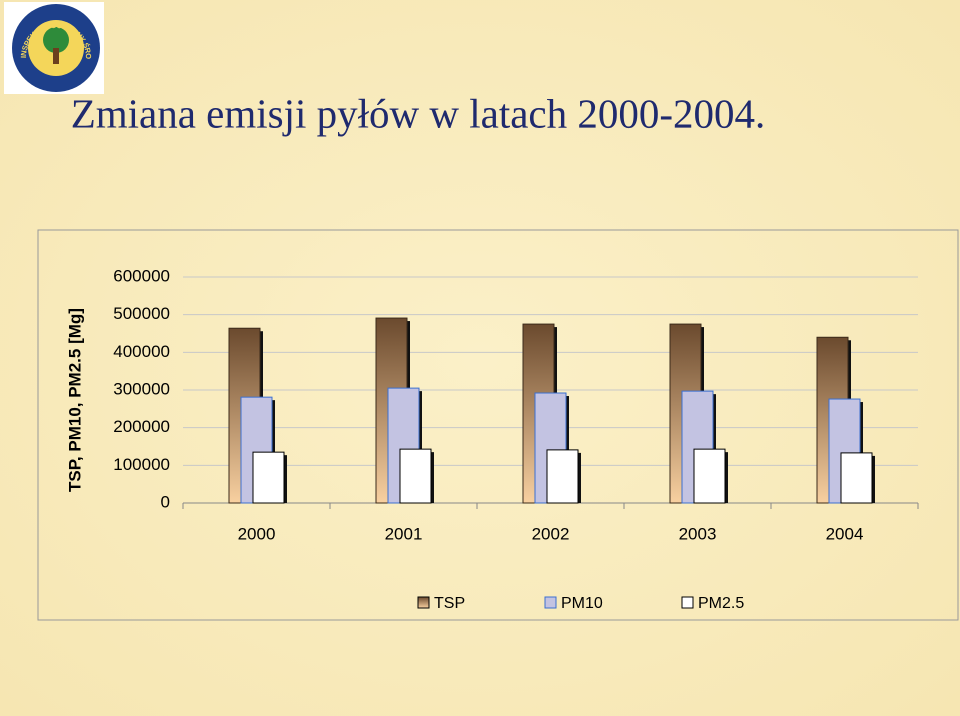  Describe the element at coordinates (141, 351) in the screenshot. I see `y-tick-label: 400000` at that location.